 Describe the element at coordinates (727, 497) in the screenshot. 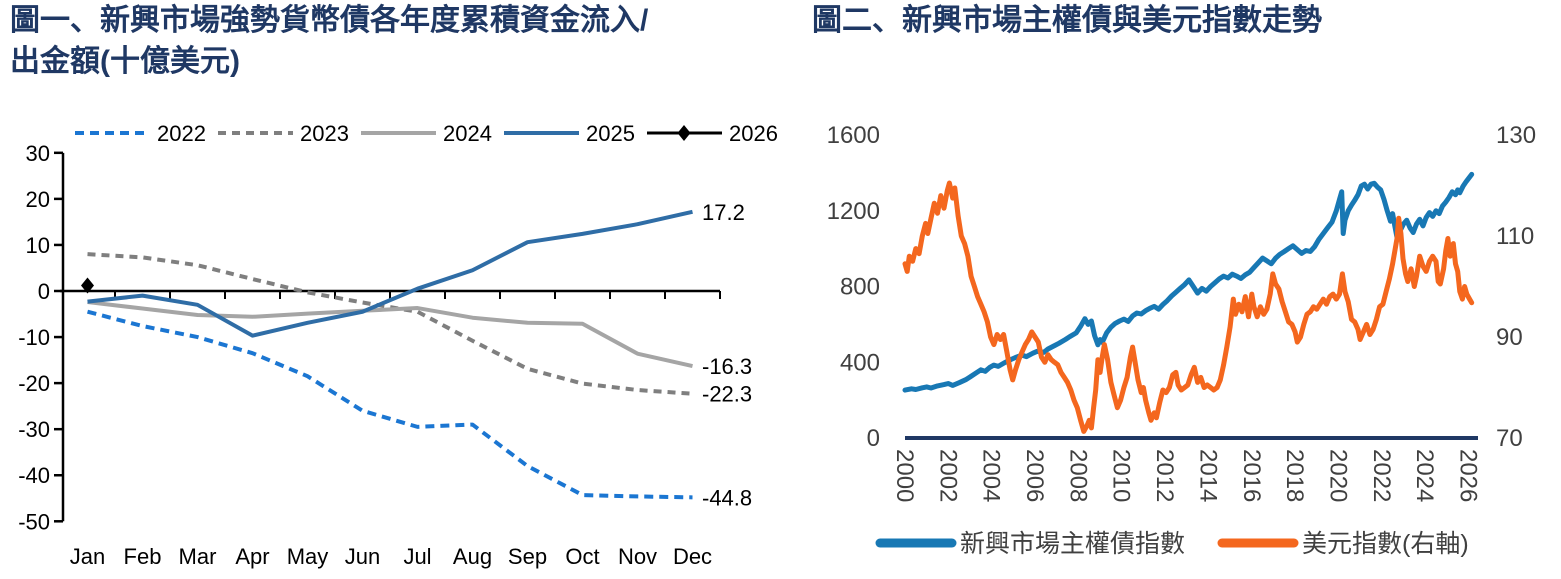

I see `series-2022-end-label: -44.8` at that location.